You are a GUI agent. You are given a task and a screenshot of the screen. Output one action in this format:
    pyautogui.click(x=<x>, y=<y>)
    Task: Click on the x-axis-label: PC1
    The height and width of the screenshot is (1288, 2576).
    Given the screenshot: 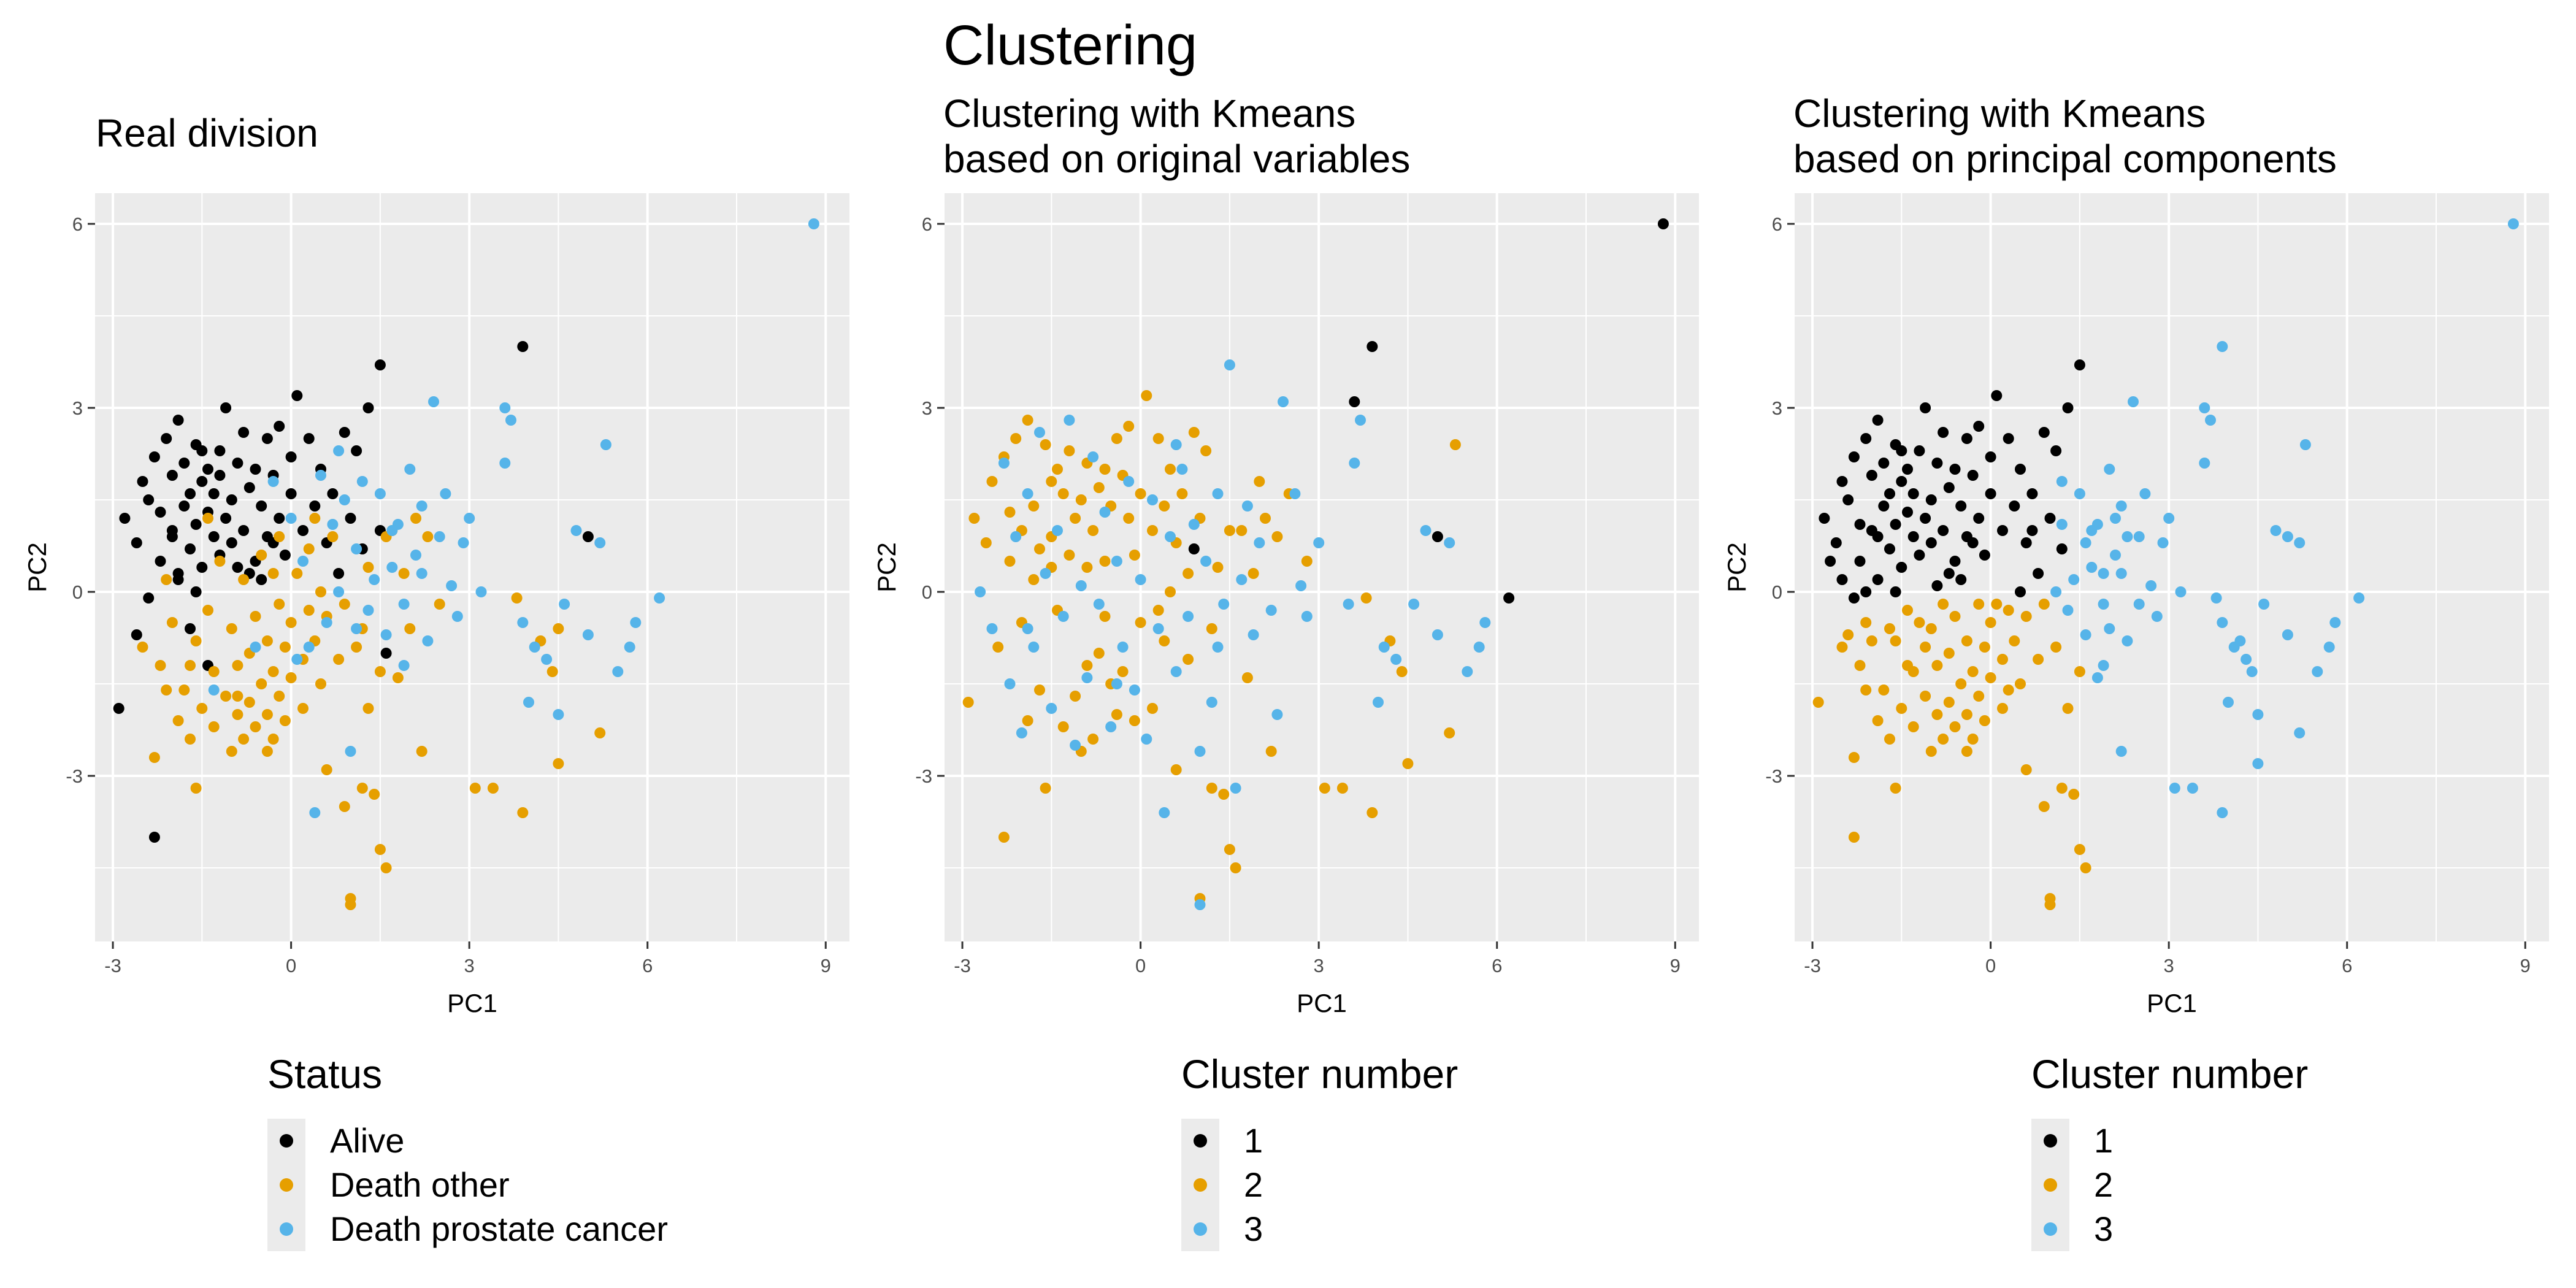 What is the action you would take?
    pyautogui.click(x=2172, y=1003)
    